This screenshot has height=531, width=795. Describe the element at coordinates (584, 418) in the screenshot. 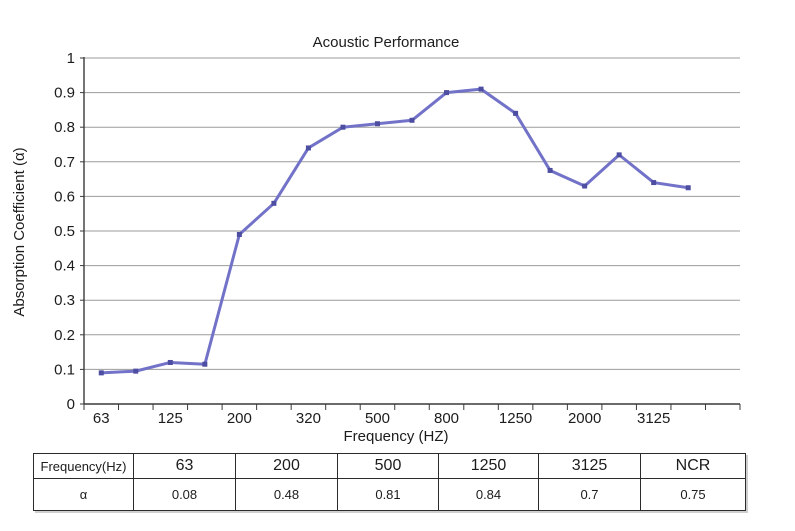

I see `x-tick-label: 2000` at that location.